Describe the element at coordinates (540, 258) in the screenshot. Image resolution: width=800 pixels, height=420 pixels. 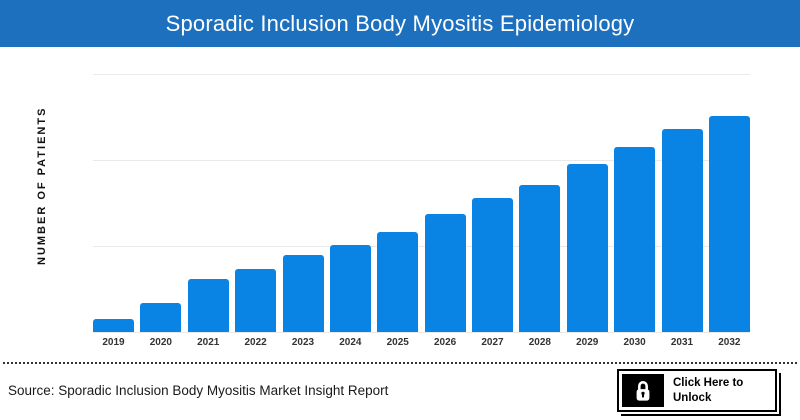
I see `bar-2028` at that location.